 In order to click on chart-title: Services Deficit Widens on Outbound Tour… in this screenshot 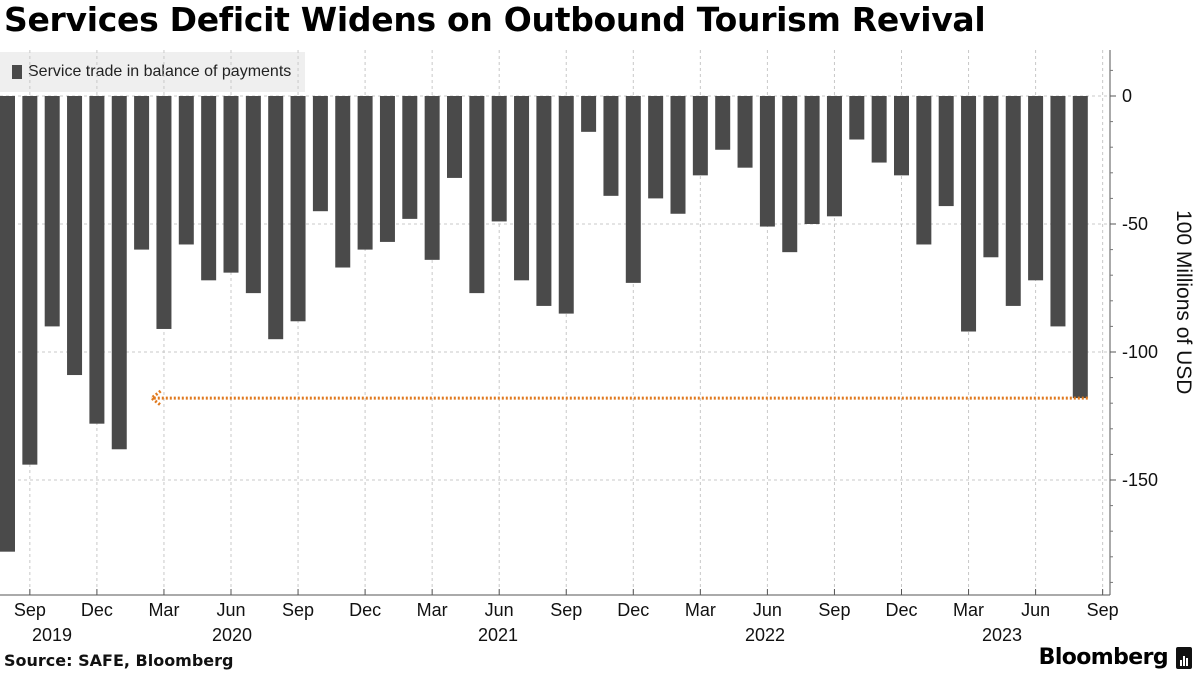, I will do `click(495, 19)`.